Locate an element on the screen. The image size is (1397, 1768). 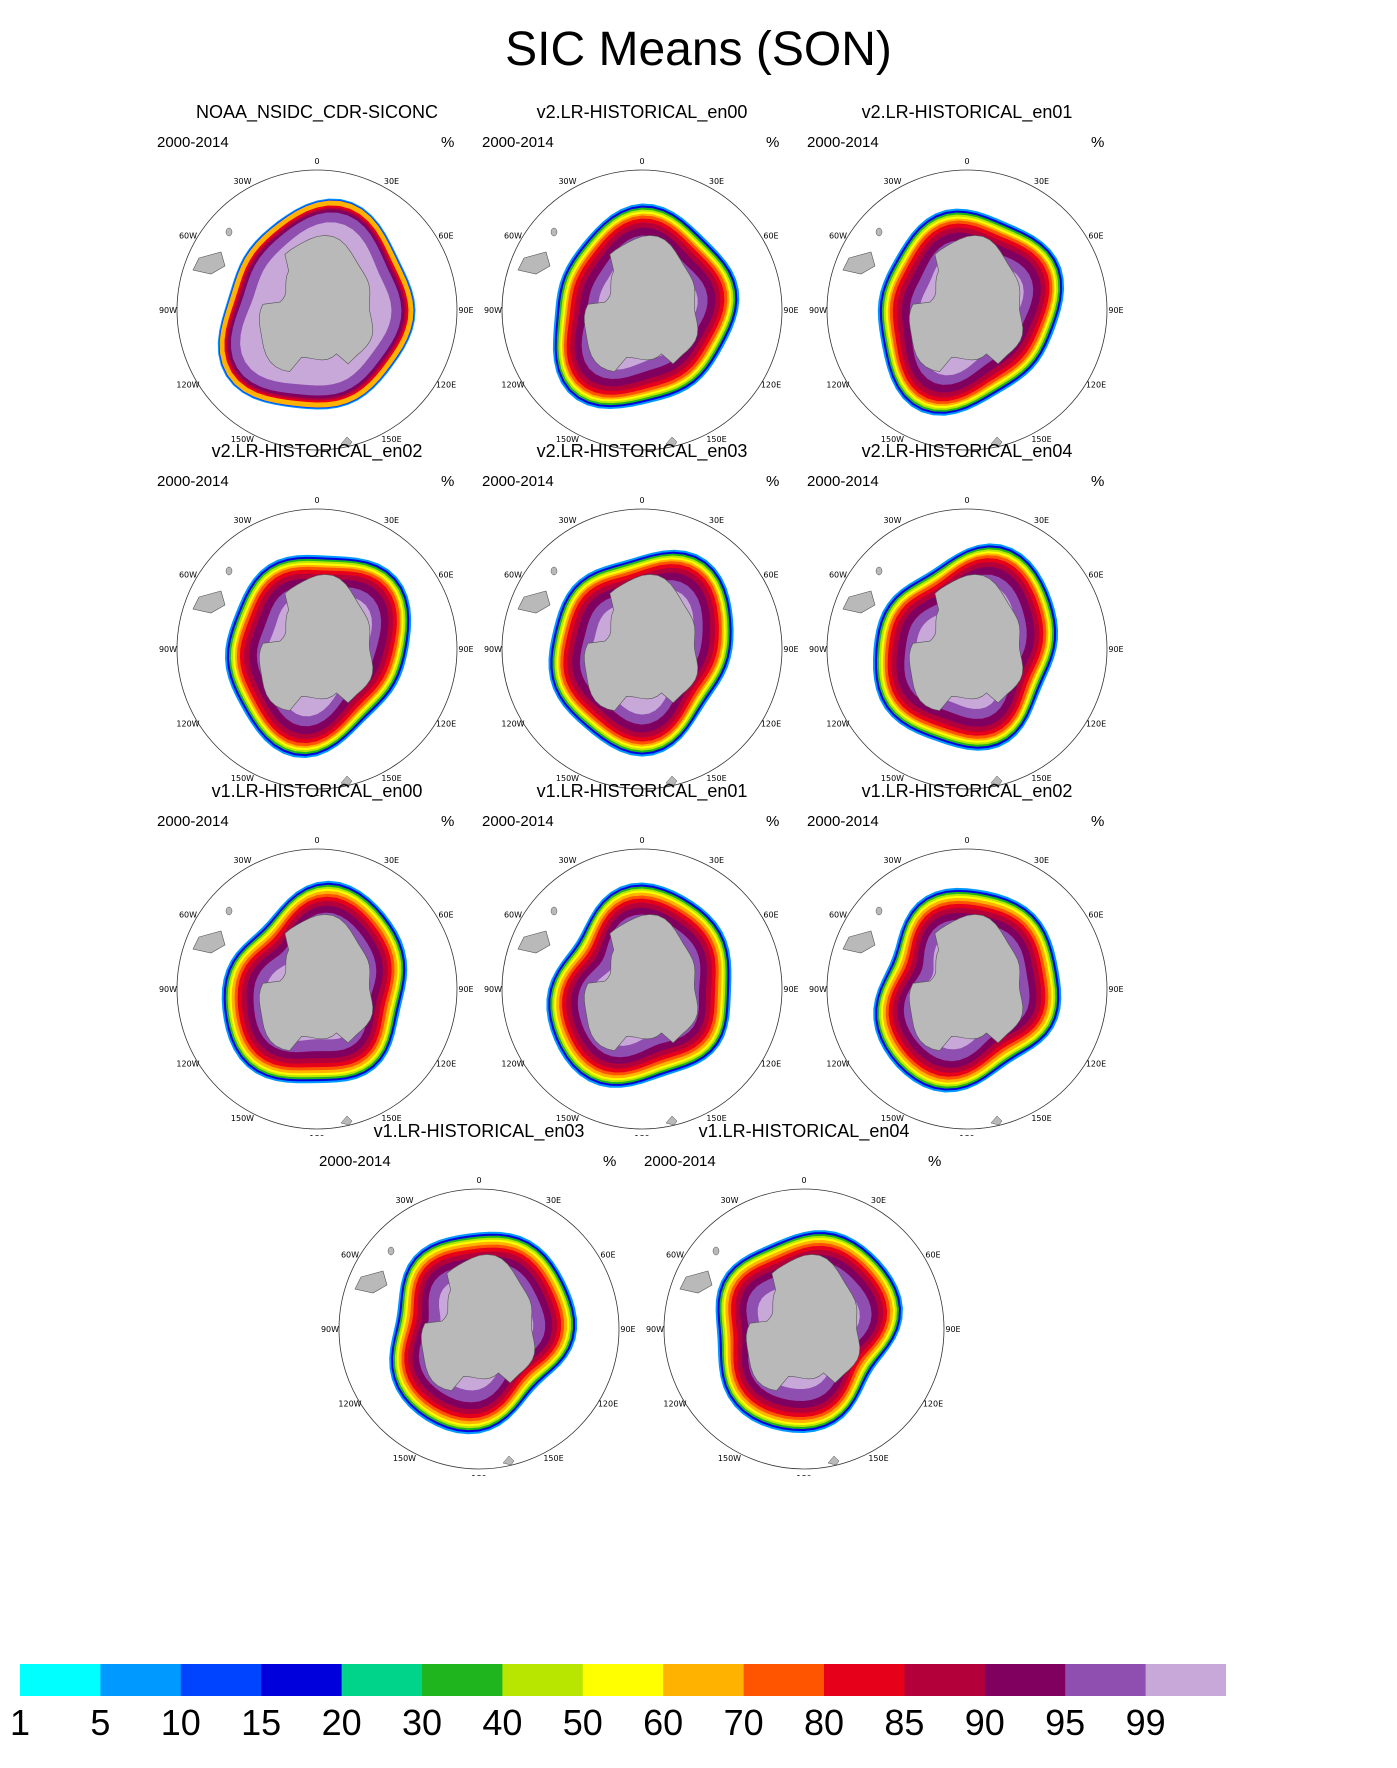
colorbar-tick-label: 95 is located at coordinates (1065, 1722).